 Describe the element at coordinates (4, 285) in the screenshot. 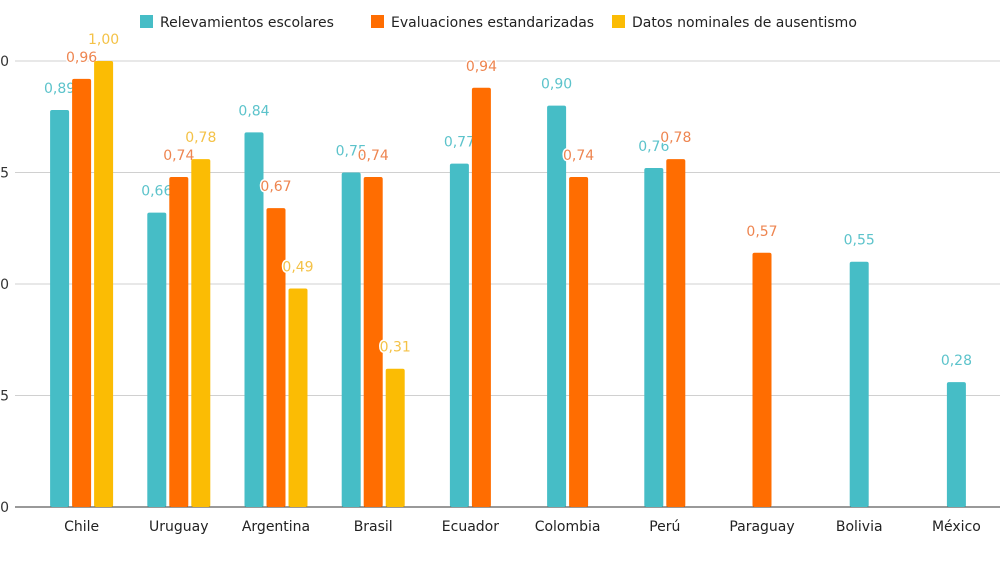

I see `y-tick-label: 0,50` at that location.